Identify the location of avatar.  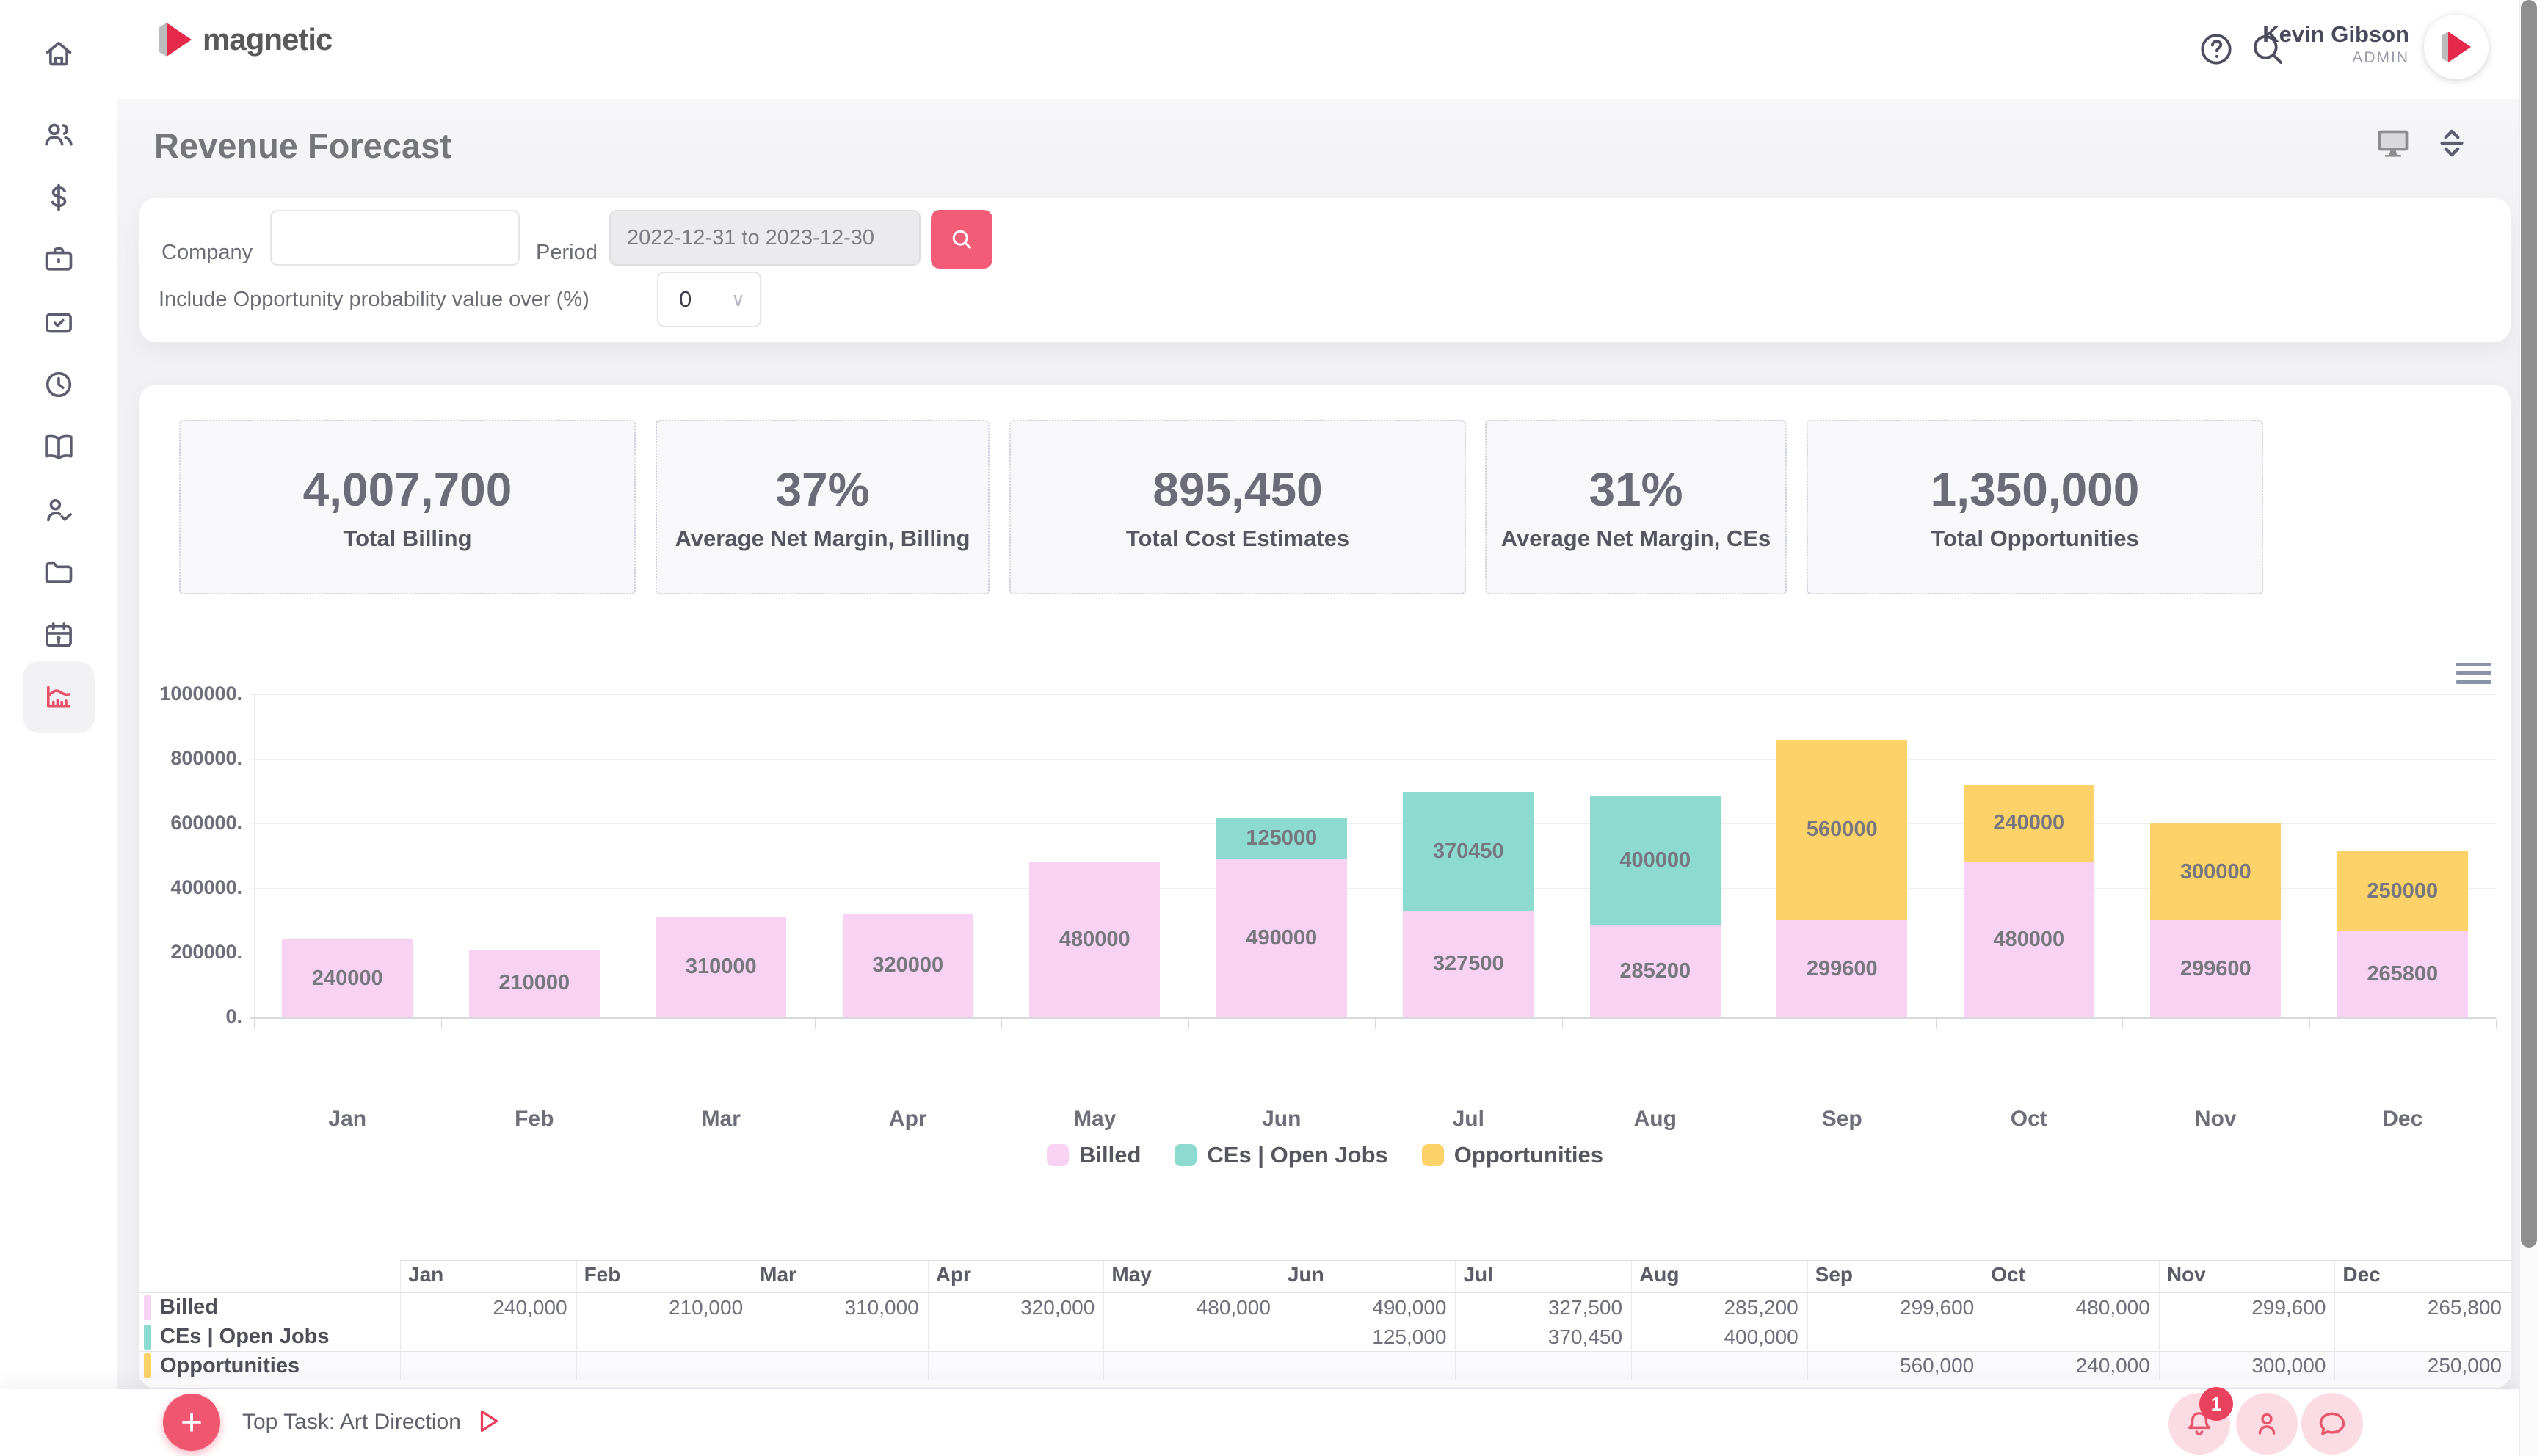
(2456, 47).